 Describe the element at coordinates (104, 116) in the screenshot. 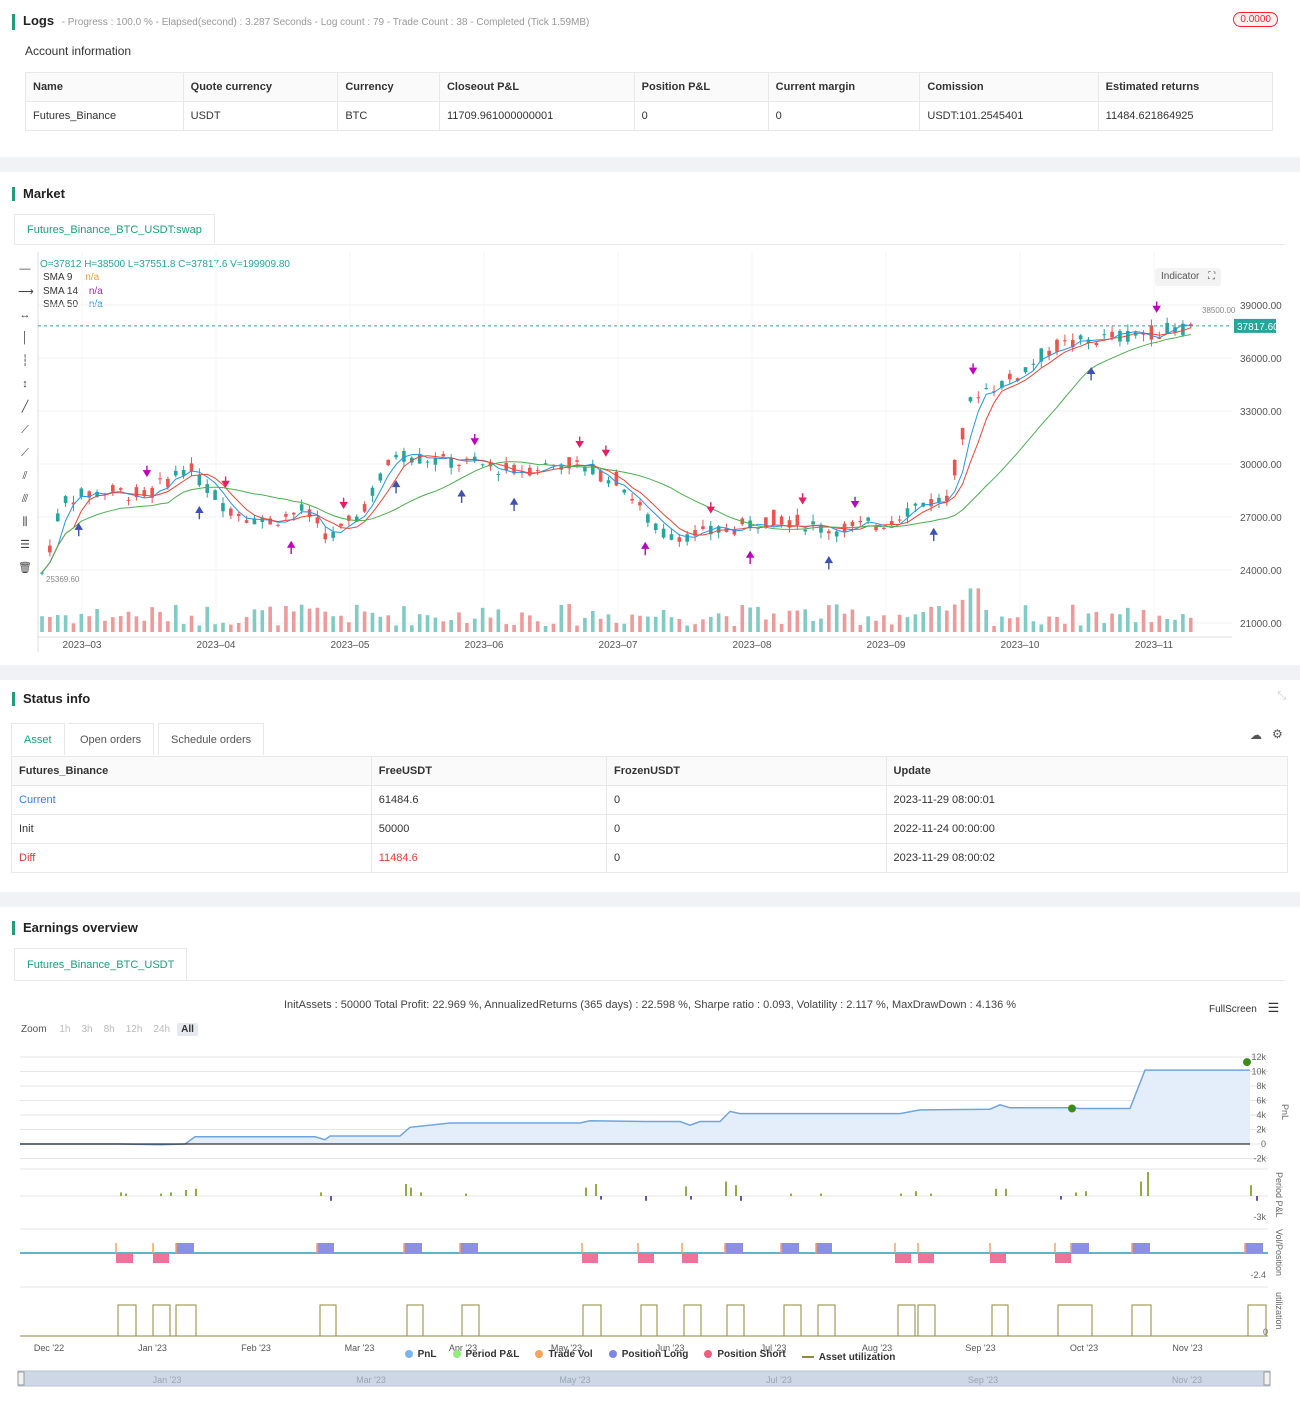

I see `account-cell: Futures_Binance` at that location.